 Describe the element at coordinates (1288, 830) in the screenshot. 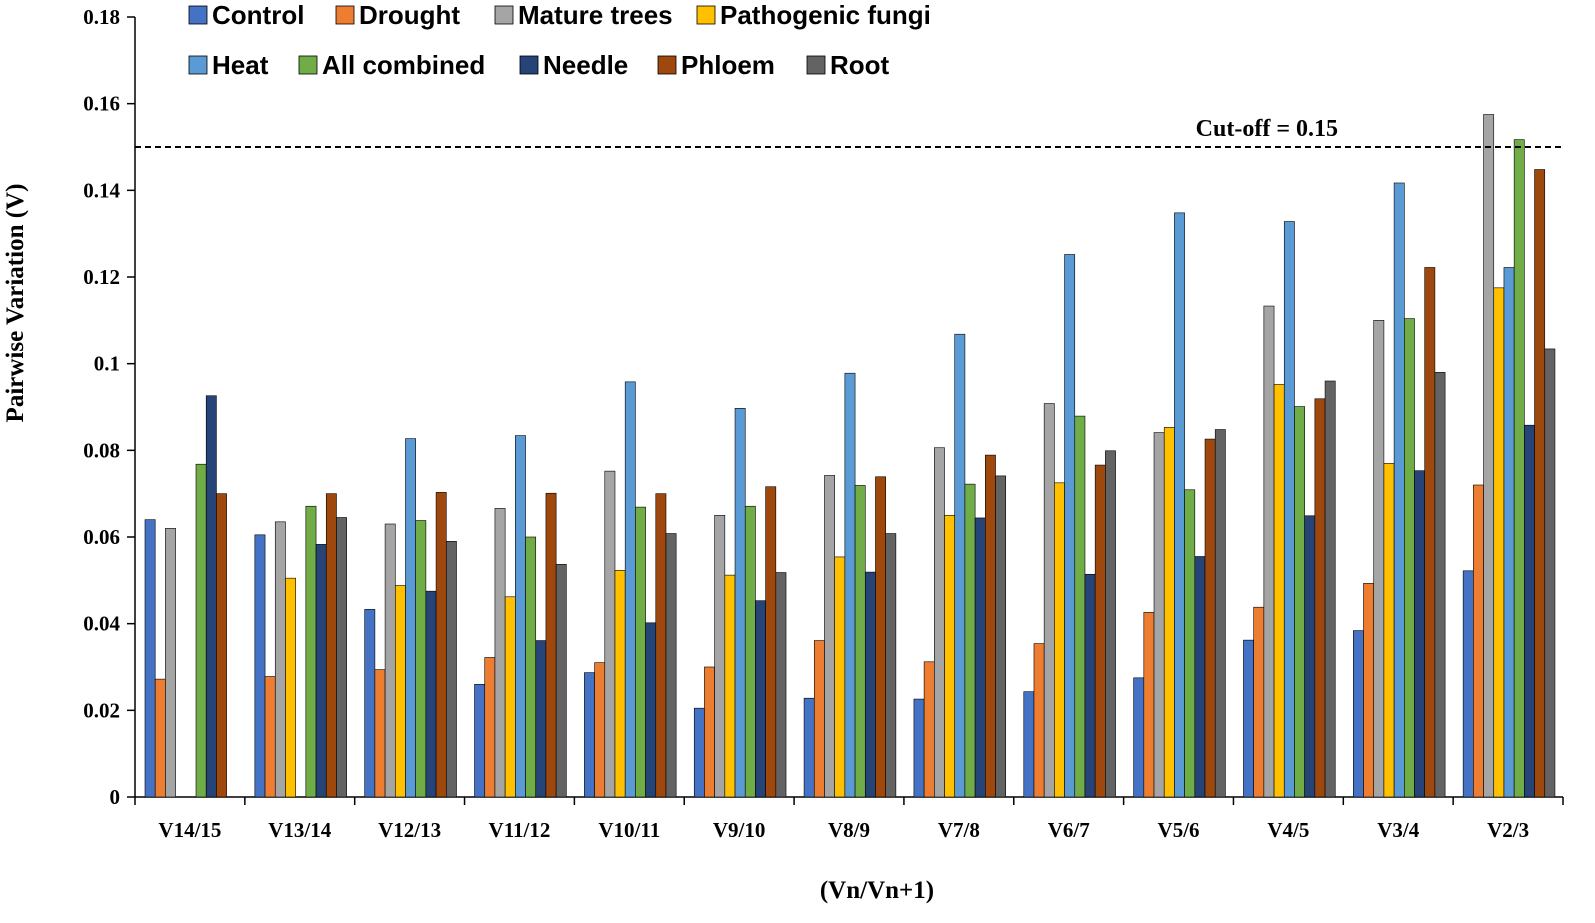

I see `x-tick-label: V4/5` at that location.